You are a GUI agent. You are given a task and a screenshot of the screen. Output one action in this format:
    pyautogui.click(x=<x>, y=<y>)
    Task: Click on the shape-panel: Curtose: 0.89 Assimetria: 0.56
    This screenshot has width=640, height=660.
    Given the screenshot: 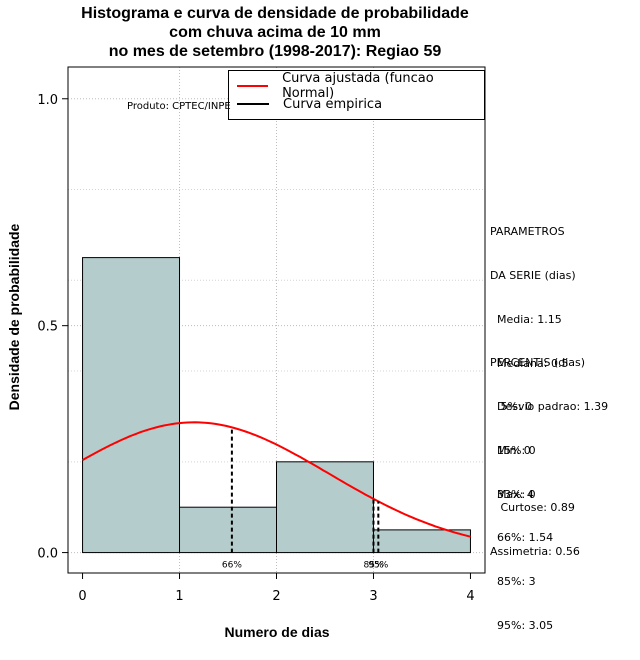 What is the action you would take?
    pyautogui.click(x=535, y=523)
    